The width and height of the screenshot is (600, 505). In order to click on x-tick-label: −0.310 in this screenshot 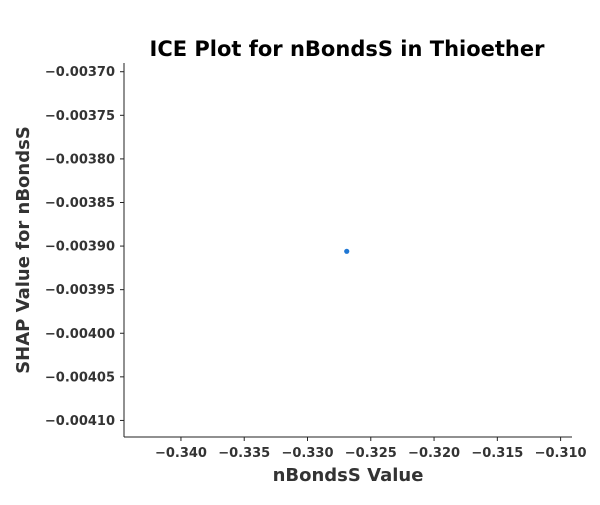, I will do `click(561, 453)`.